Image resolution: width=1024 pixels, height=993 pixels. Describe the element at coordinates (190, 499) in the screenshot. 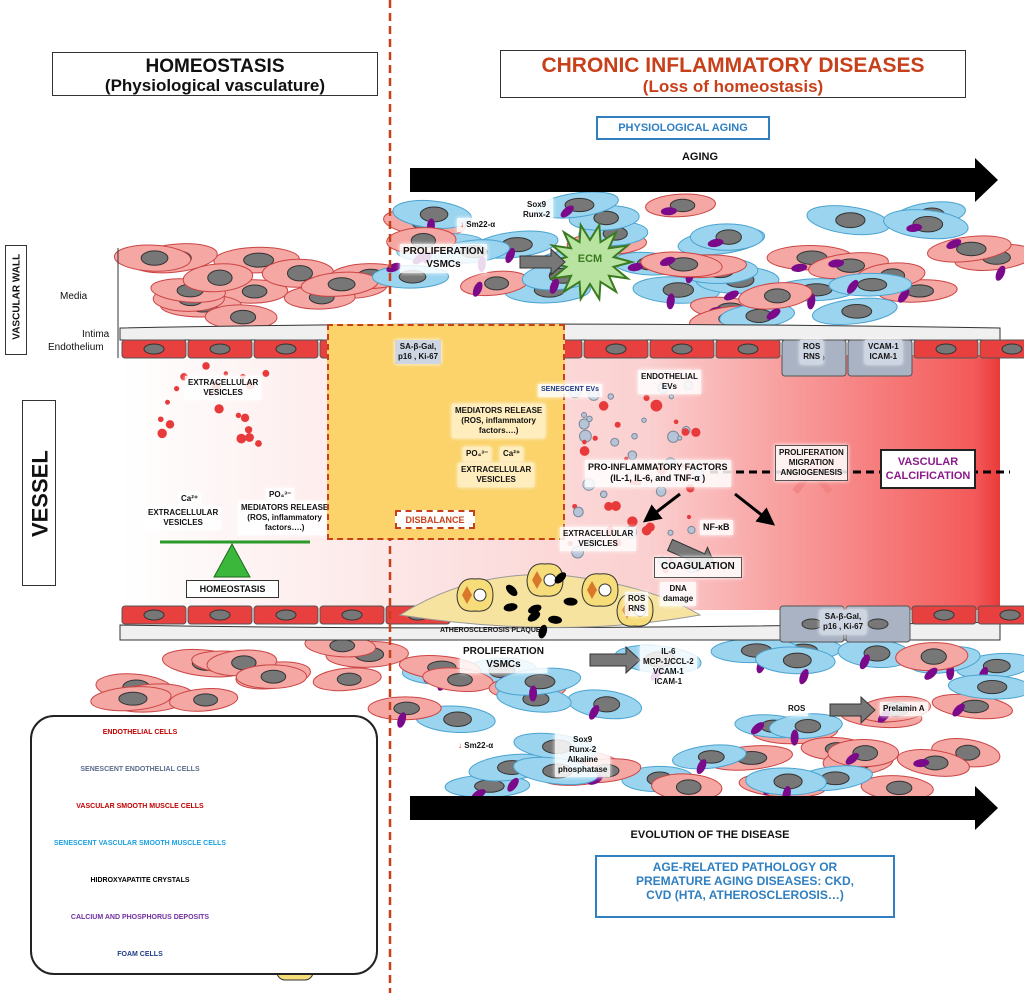

I see `ca-label: Ca²⁺` at that location.